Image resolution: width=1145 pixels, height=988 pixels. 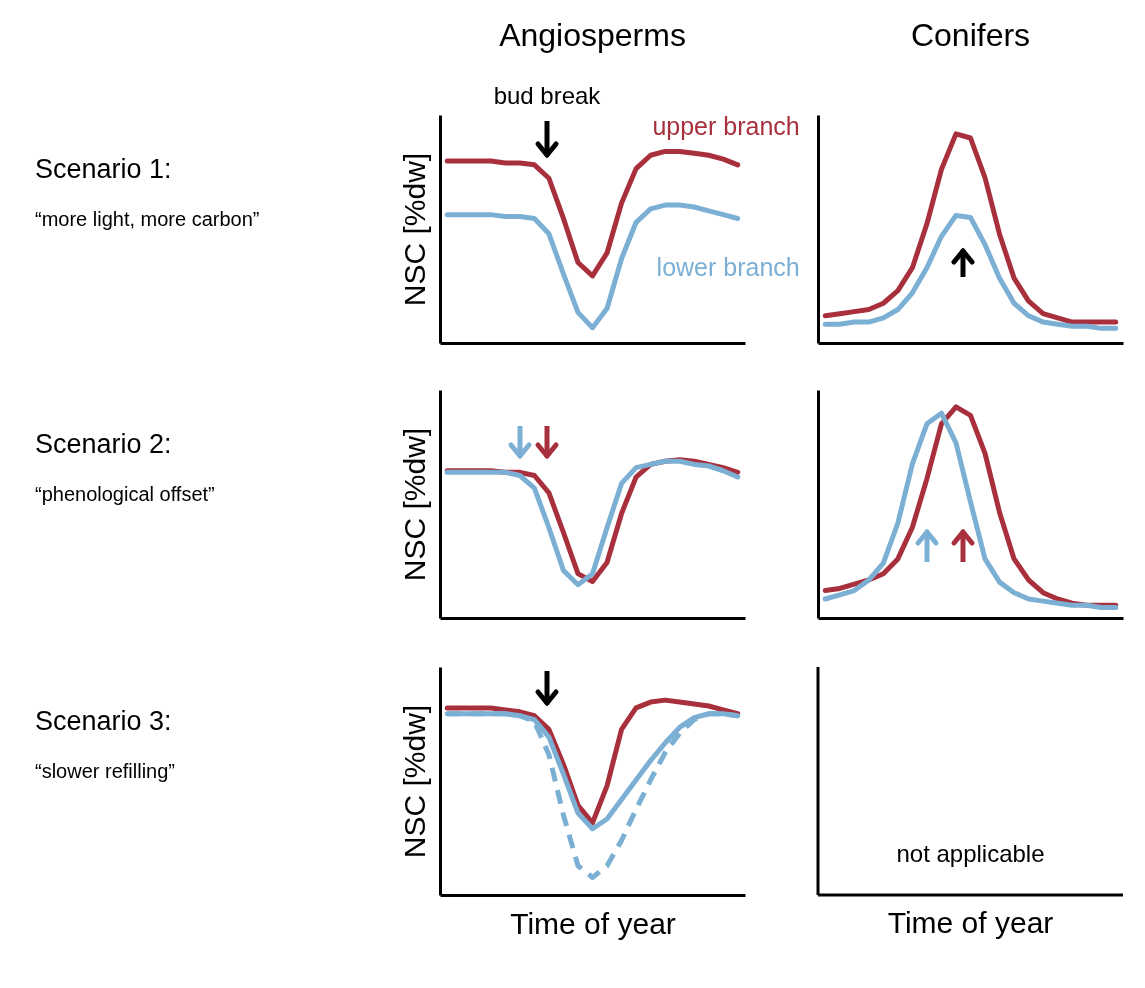 I want to click on text: Scenario 2:, so click(x=103, y=444).